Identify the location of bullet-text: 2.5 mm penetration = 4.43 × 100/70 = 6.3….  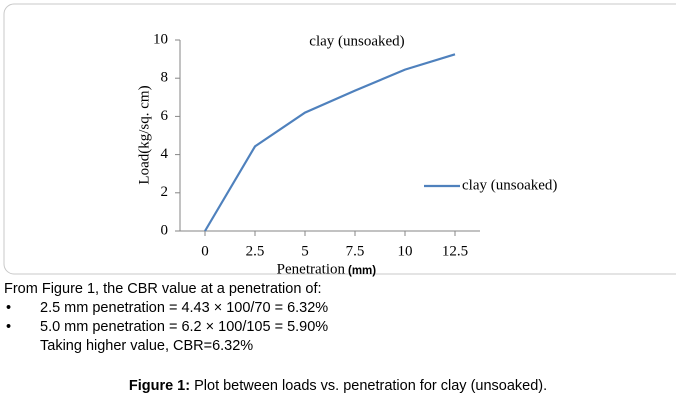
(184, 308).